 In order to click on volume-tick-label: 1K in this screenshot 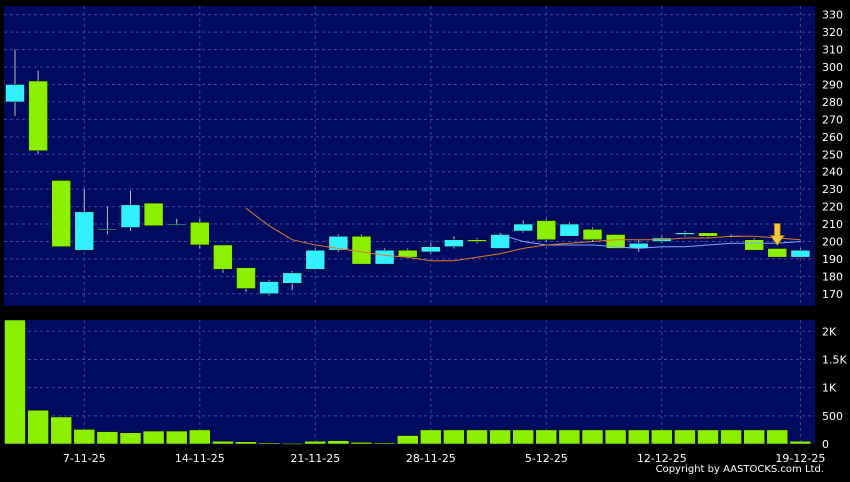, I will do `click(829, 388)`.